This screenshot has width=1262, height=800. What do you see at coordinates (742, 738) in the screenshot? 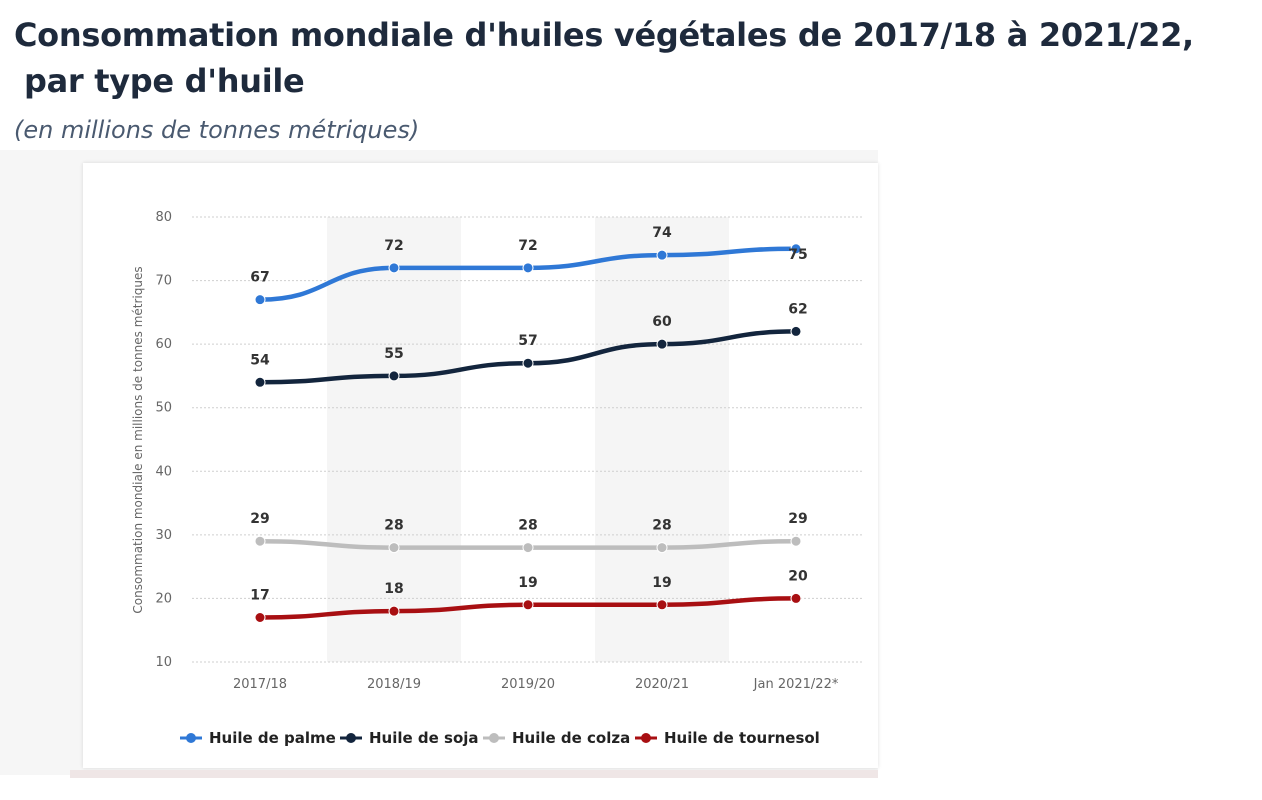
I see `legend-label: Huile de tournesol` at bounding box center [742, 738].